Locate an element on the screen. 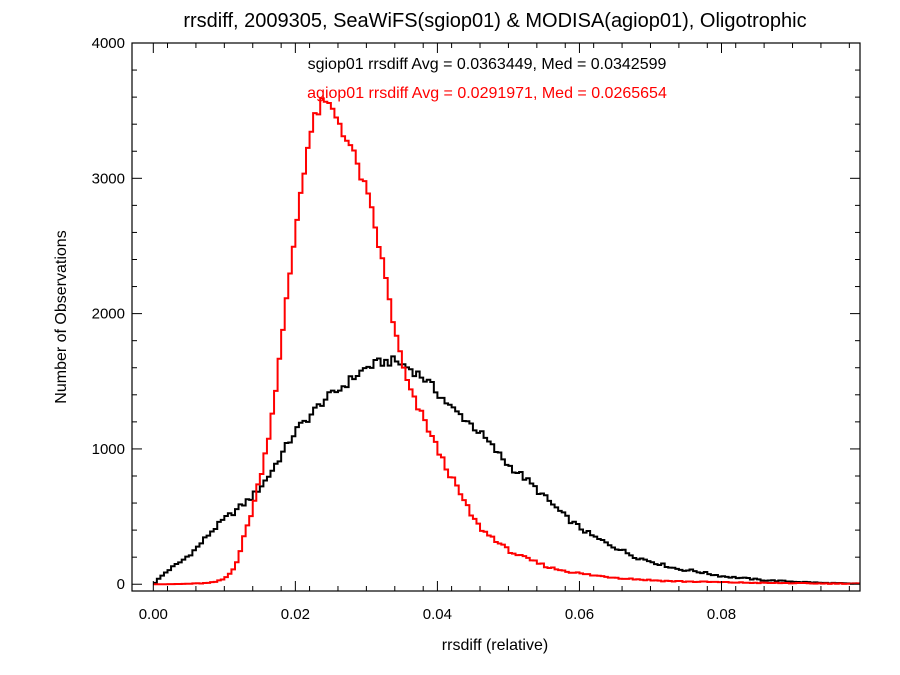  x-tick-label: 0.04 is located at coordinates (437, 614).